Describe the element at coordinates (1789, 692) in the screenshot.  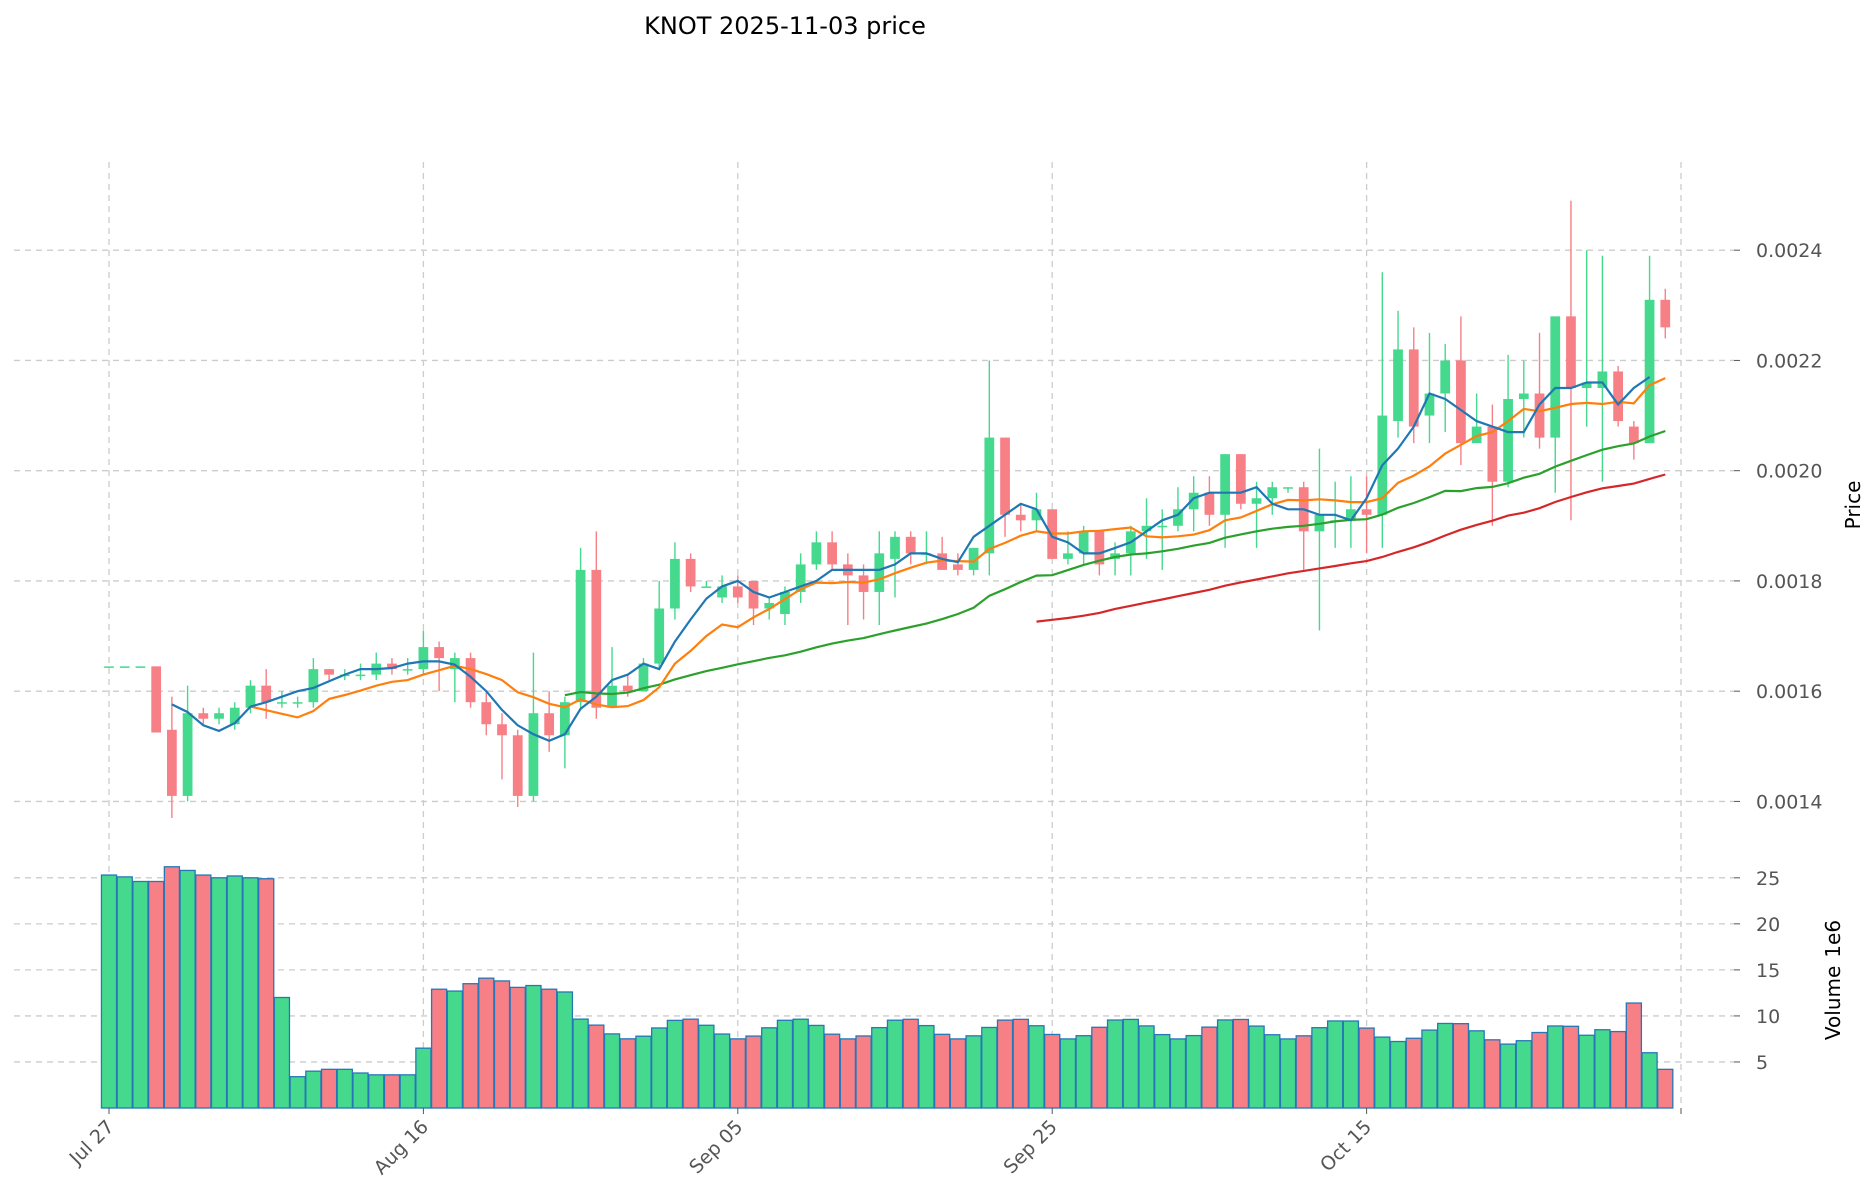
I see `price-tick-label: 0.0016` at that location.